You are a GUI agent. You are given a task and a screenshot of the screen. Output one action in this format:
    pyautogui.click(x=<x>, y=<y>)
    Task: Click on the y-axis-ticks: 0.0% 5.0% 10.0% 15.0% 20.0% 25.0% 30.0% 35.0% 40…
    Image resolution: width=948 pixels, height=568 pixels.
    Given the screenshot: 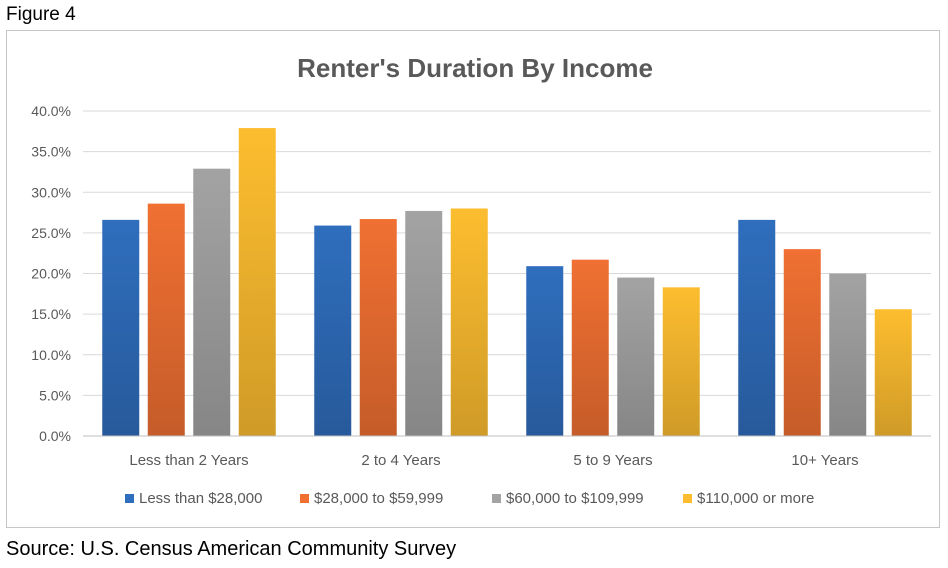 What is the action you would take?
    pyautogui.click(x=51, y=273)
    